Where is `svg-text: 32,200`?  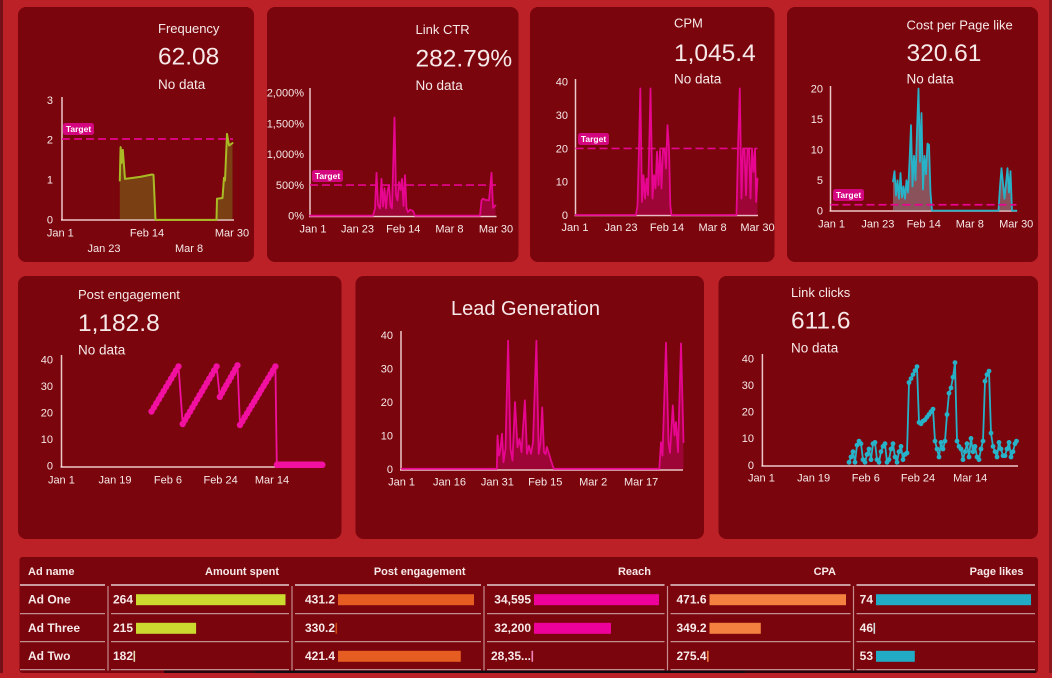 svg-text: 32,200 is located at coordinates (512, 628).